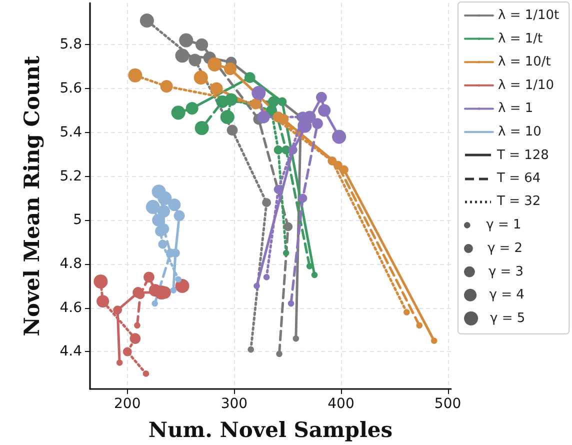 Image resolution: width=572 pixels, height=445 pixels. What do you see at coordinates (504, 225) in the screenshot?
I see `legend-label: γ = 1` at bounding box center [504, 225].